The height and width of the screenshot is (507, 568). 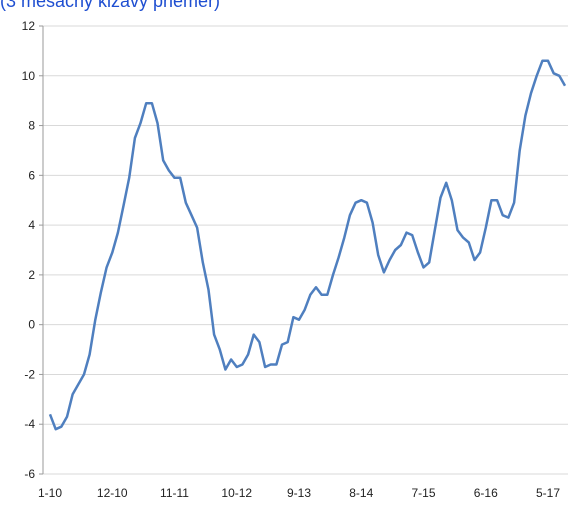 I want to click on x-tick-label: 1-10, so click(x=50, y=493).